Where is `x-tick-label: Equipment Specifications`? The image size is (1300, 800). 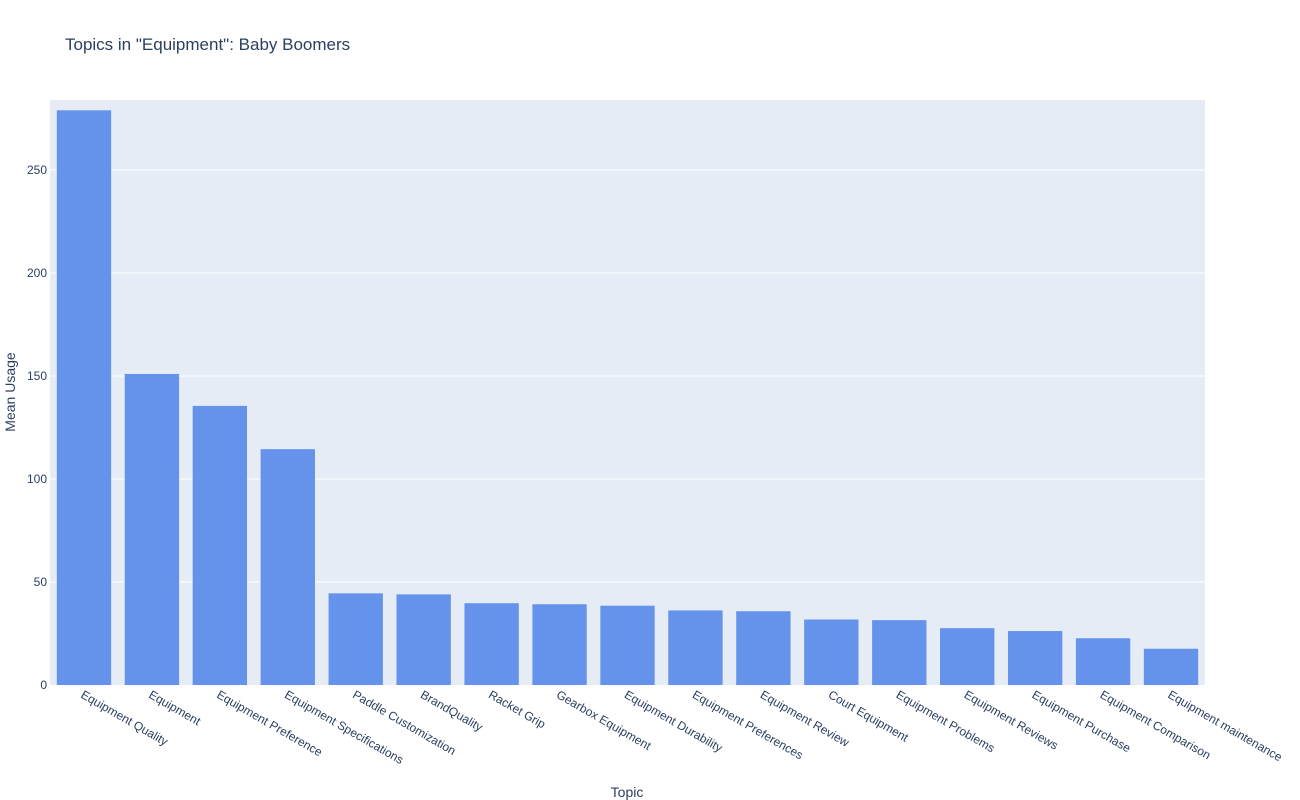
x-tick-label: Equipment Specifications is located at coordinates (344, 726).